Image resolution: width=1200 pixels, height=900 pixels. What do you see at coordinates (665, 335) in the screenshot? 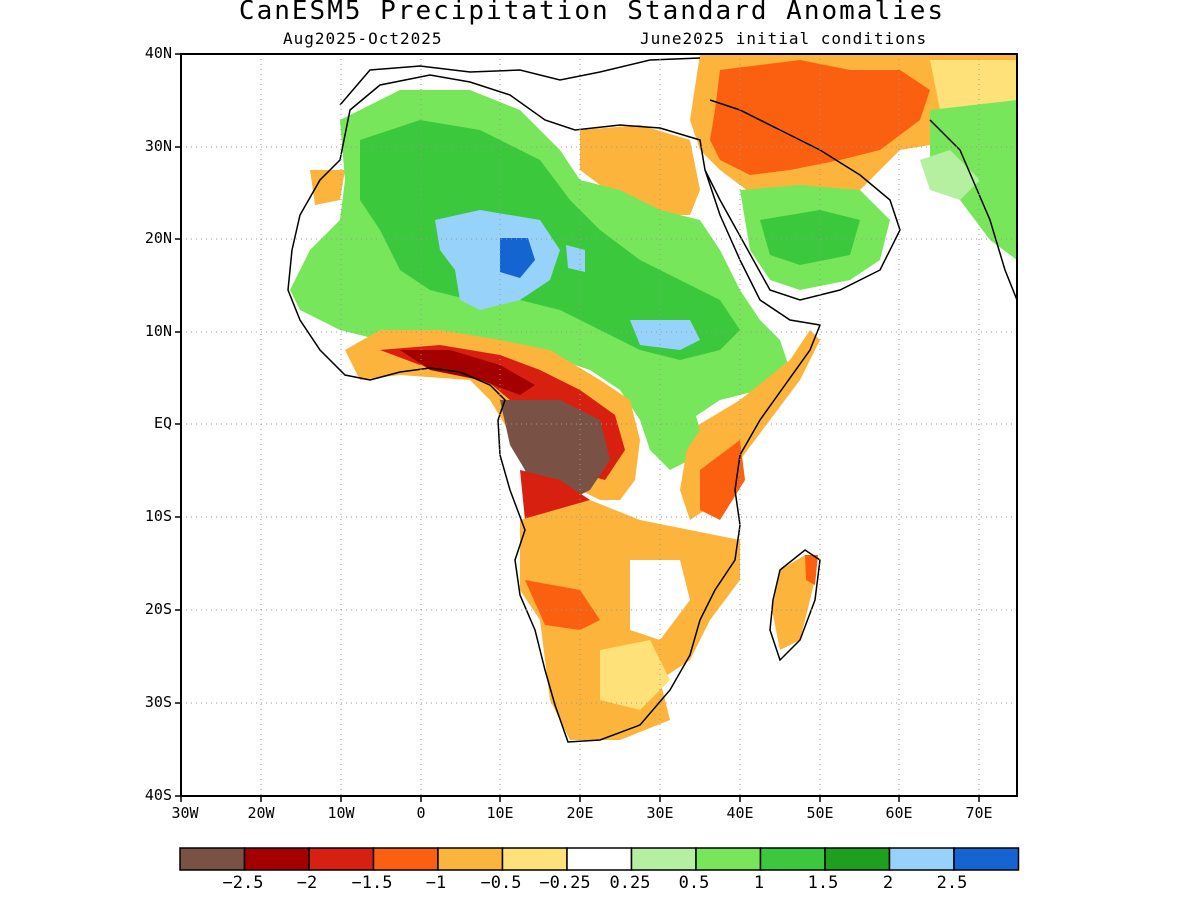
I see `anomaly-lightblue-sudan` at bounding box center [665, 335].